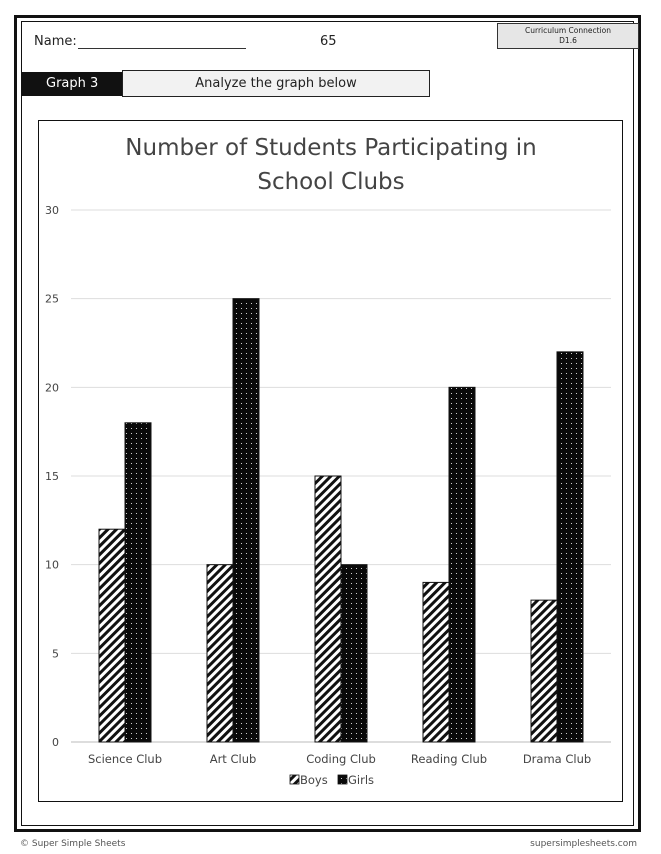 This screenshot has width=661, height=854. I want to click on x-tick-label: Drama Club, so click(557, 759).